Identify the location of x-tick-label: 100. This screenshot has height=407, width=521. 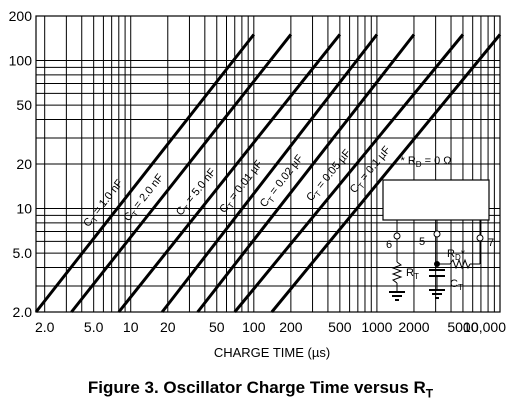
(254, 327).